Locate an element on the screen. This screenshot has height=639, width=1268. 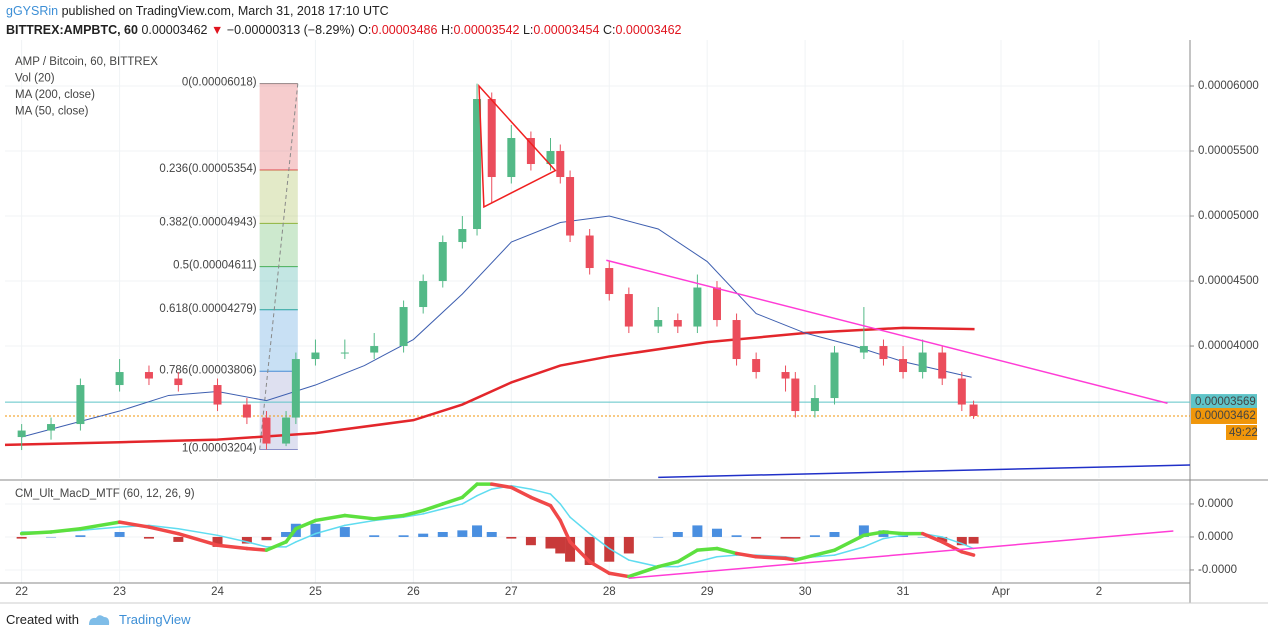
author: gGYSRin is located at coordinates (32, 11).